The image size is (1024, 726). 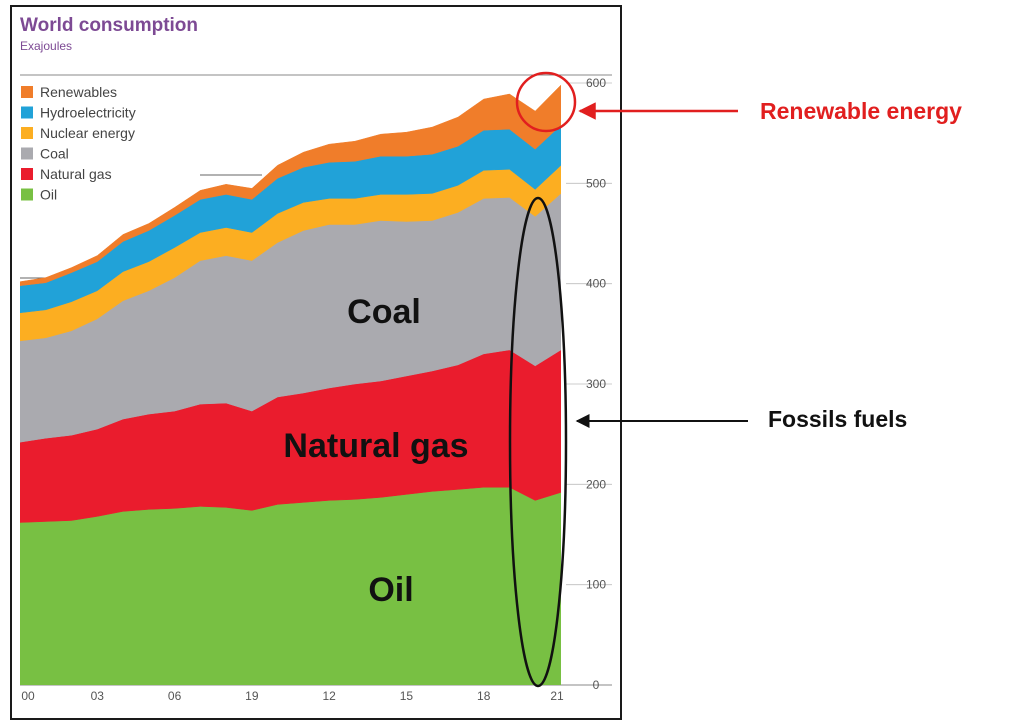 What do you see at coordinates (596, 685) in the screenshot?
I see `y-tick-label: 0` at bounding box center [596, 685].